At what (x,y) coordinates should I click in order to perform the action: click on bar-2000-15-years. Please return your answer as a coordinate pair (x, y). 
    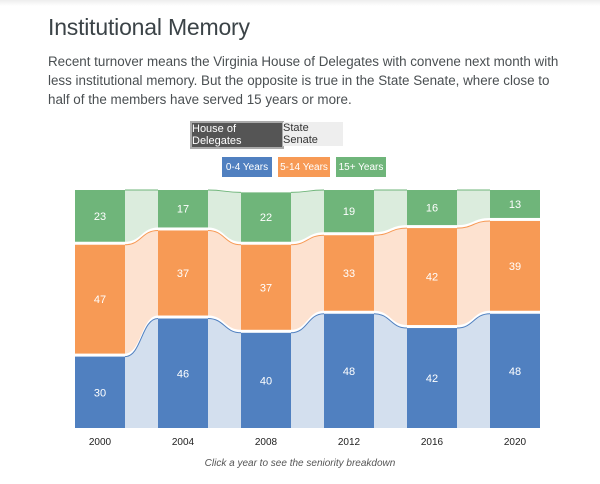
    Looking at the image, I should click on (100, 216).